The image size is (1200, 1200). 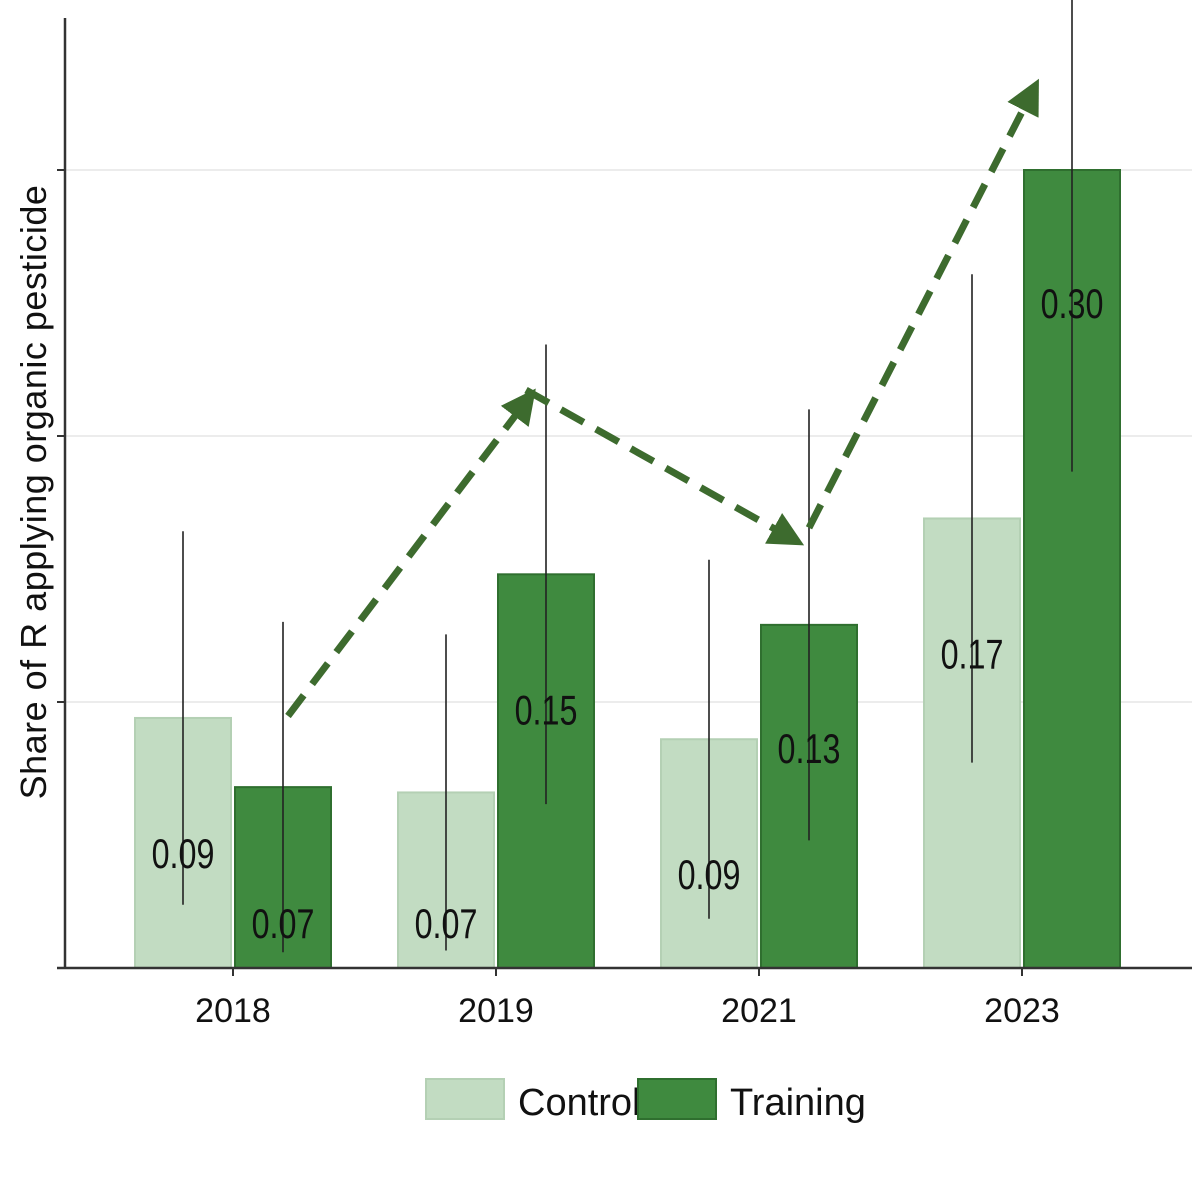 I want to click on legend: Control Training, so click(x=645, y=1101).